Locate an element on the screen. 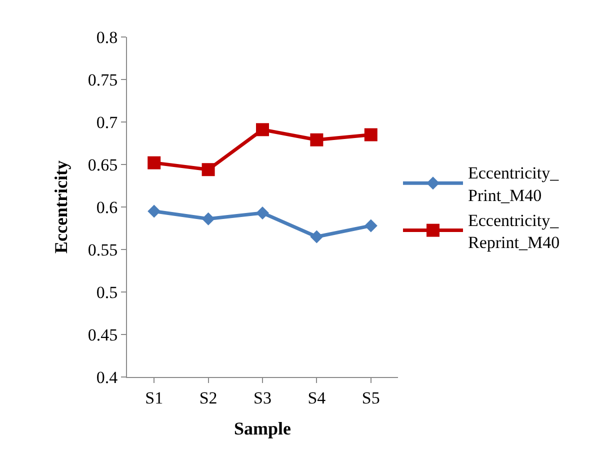  y-tick-label: 0.7 is located at coordinates (107, 122).